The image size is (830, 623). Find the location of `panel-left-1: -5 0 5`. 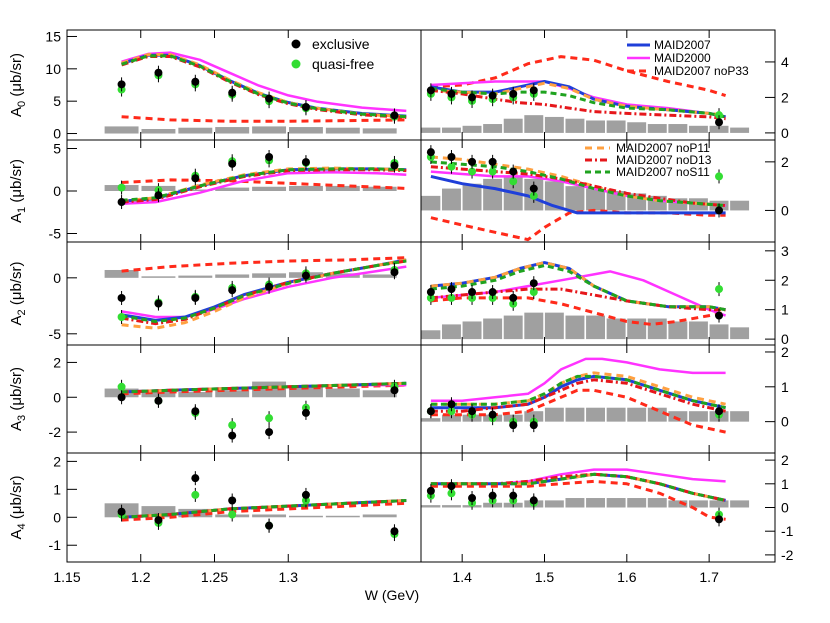

panel-left-1: -5 0 5 is located at coordinates (235, 191).